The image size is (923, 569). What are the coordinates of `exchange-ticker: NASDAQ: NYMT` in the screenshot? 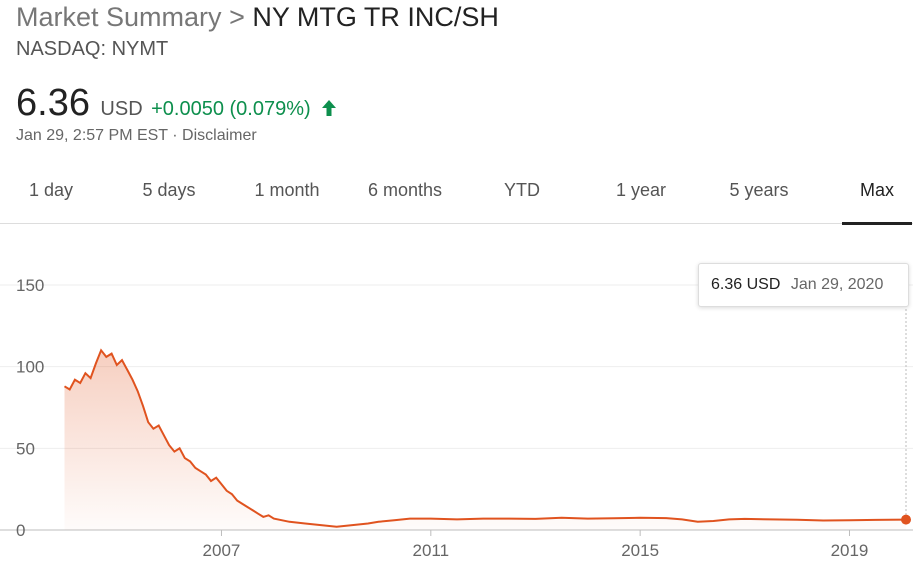 It's located at (92, 49).